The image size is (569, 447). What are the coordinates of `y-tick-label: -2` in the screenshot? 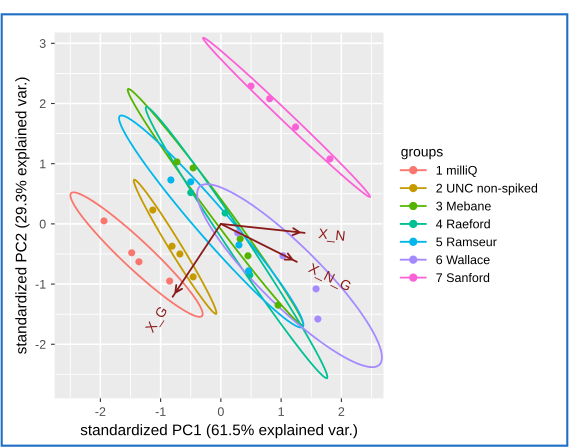 It's located at (41, 344).